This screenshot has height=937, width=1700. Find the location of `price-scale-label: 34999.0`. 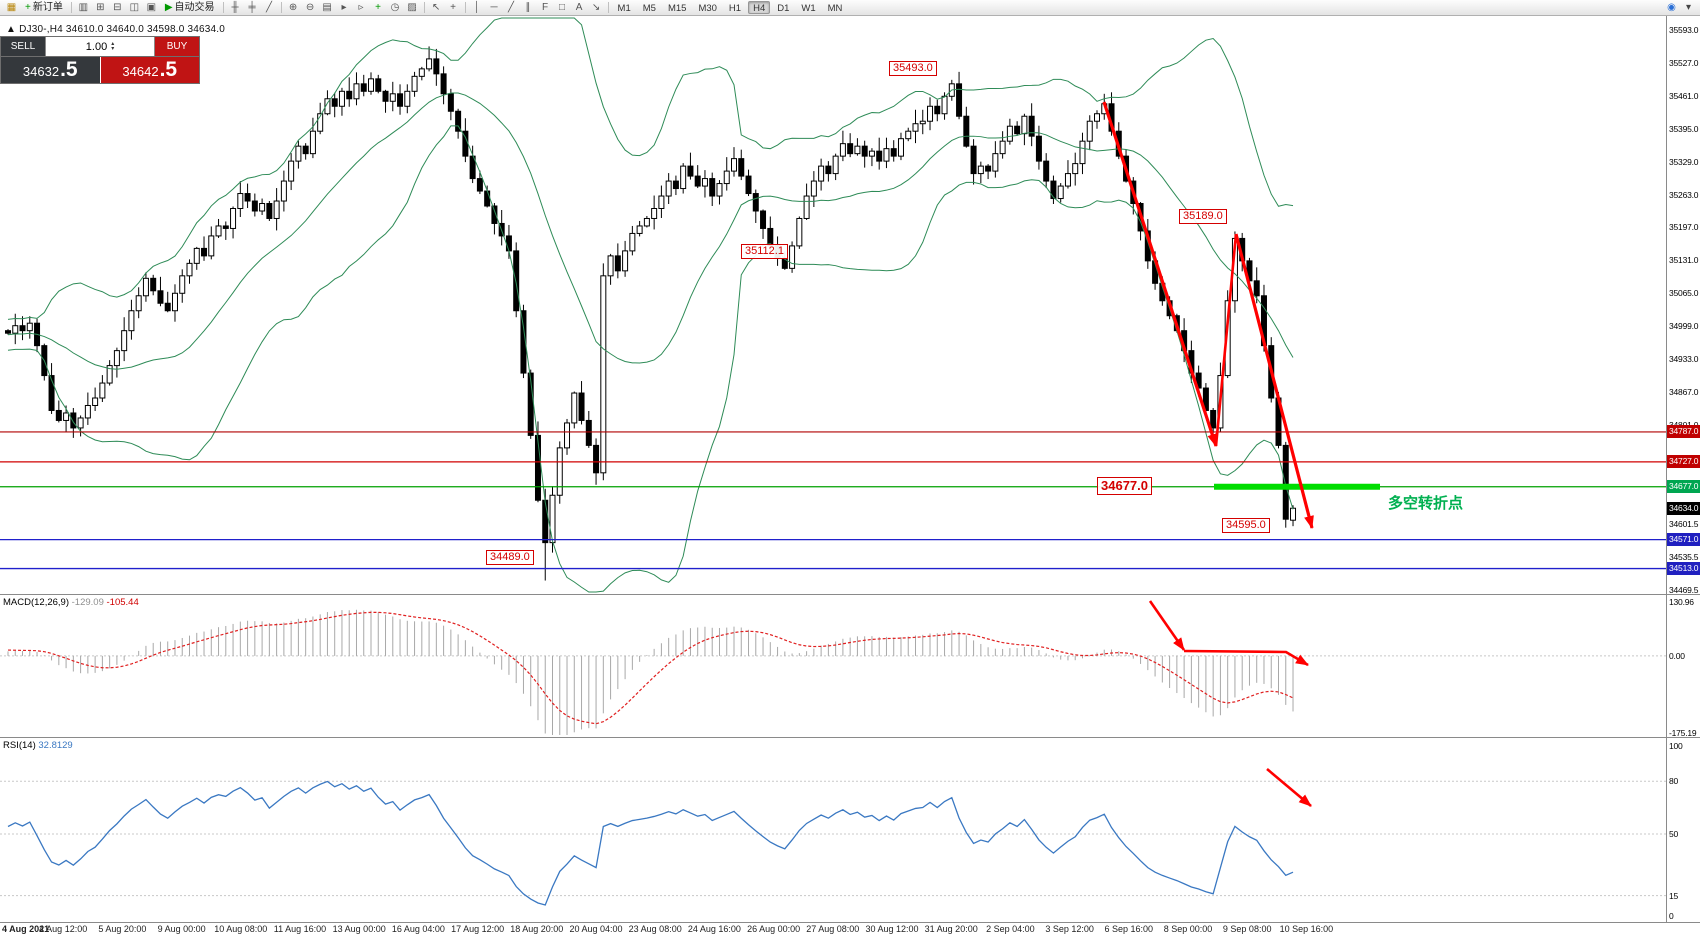

price-scale-label: 34999.0 is located at coordinates (1684, 326).